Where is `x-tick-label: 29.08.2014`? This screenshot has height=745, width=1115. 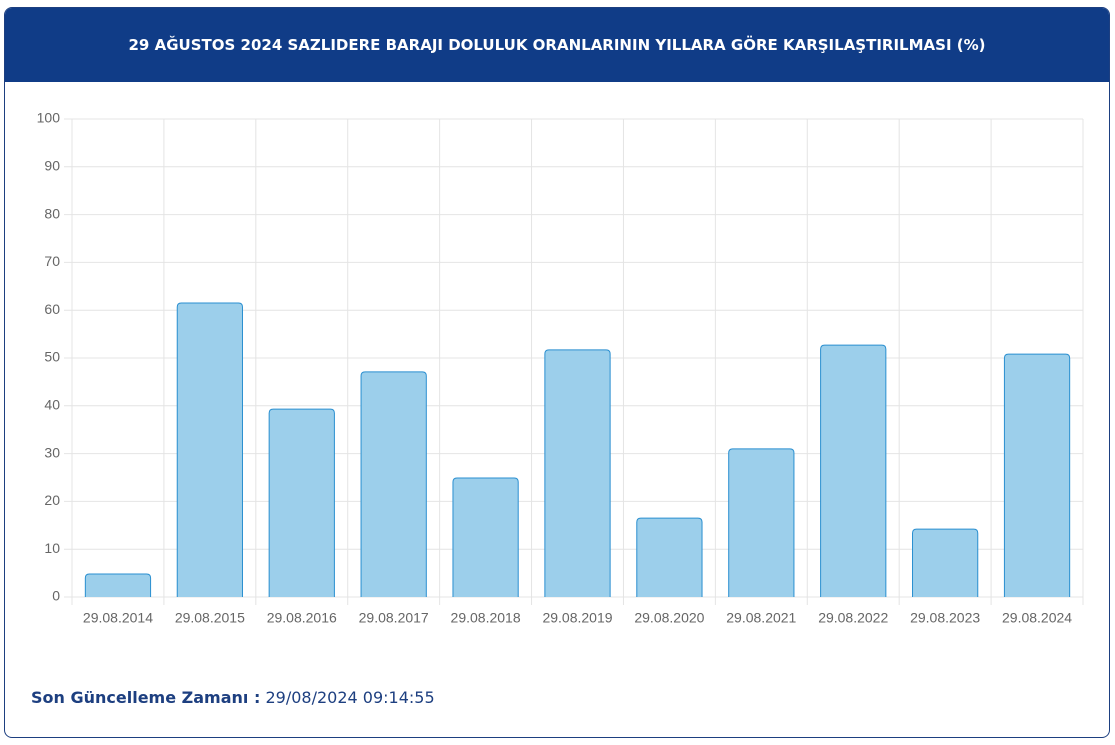 x-tick-label: 29.08.2014 is located at coordinates (118, 618).